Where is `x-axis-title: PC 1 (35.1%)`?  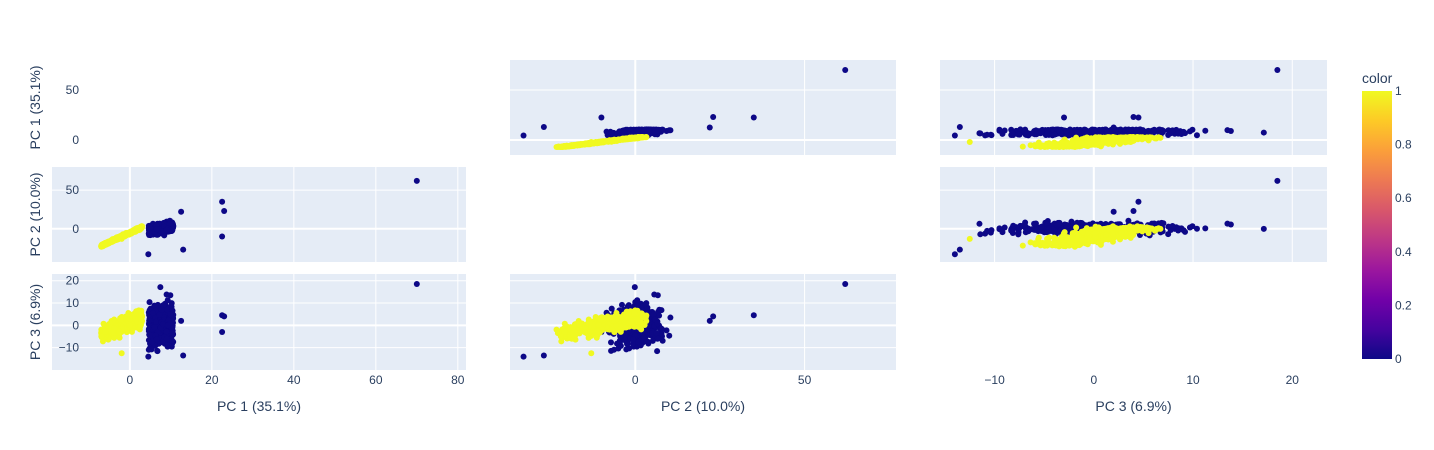
x-axis-title: PC 1 (35.1%) is located at coordinates (259, 406).